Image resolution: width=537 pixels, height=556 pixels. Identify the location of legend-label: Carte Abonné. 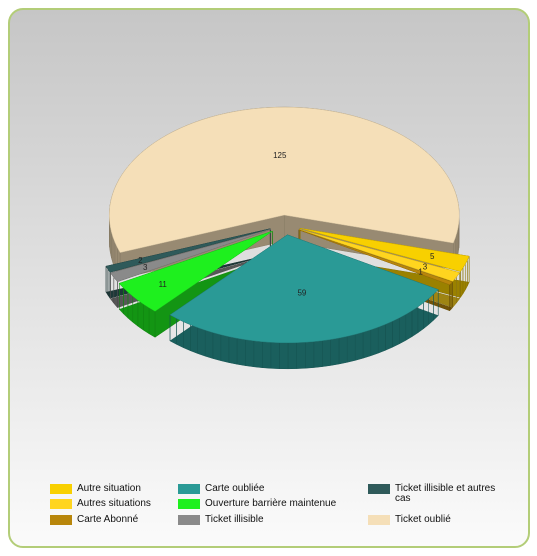
(108, 519).